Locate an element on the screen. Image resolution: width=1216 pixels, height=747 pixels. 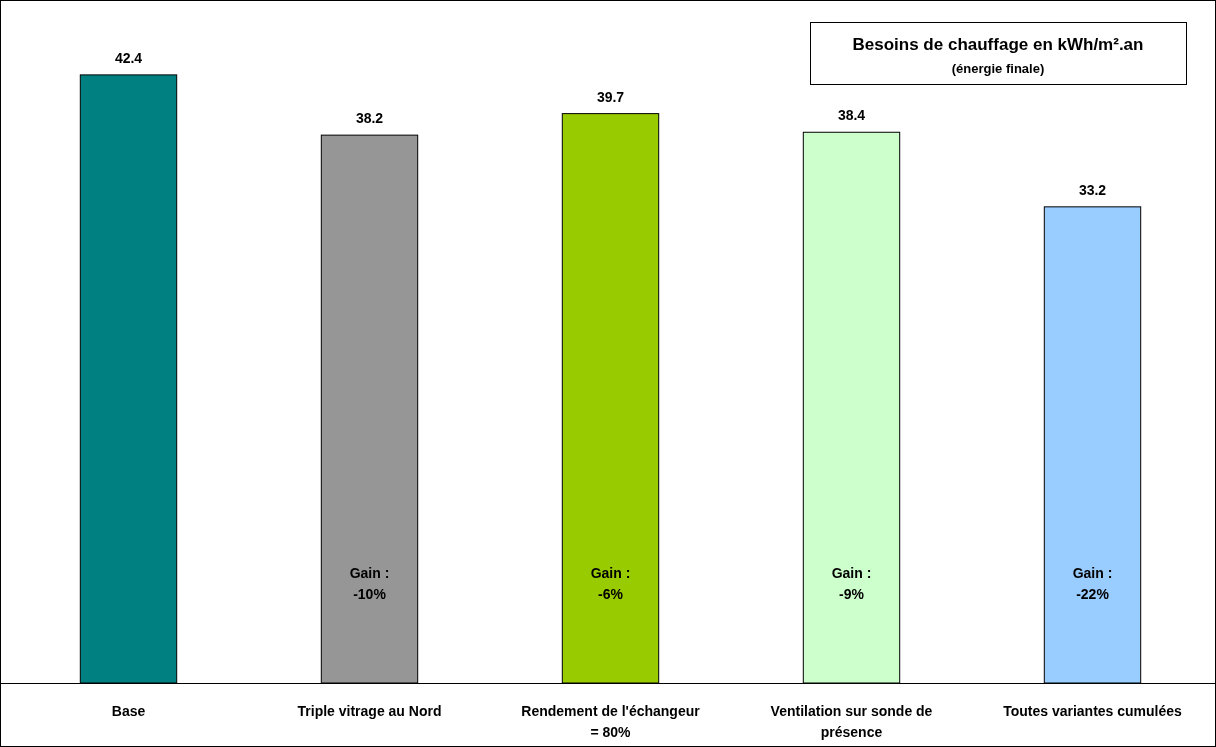
x-tick-label: Triple vitrage au Nord is located at coordinates (369, 711).